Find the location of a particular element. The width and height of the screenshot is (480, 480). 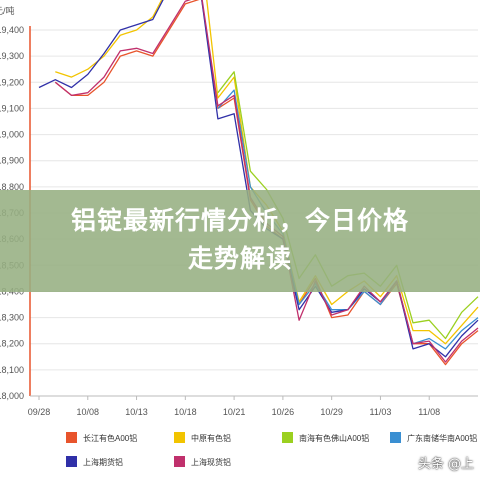

y-tick-label: 18,200 is located at coordinates (12, 344).